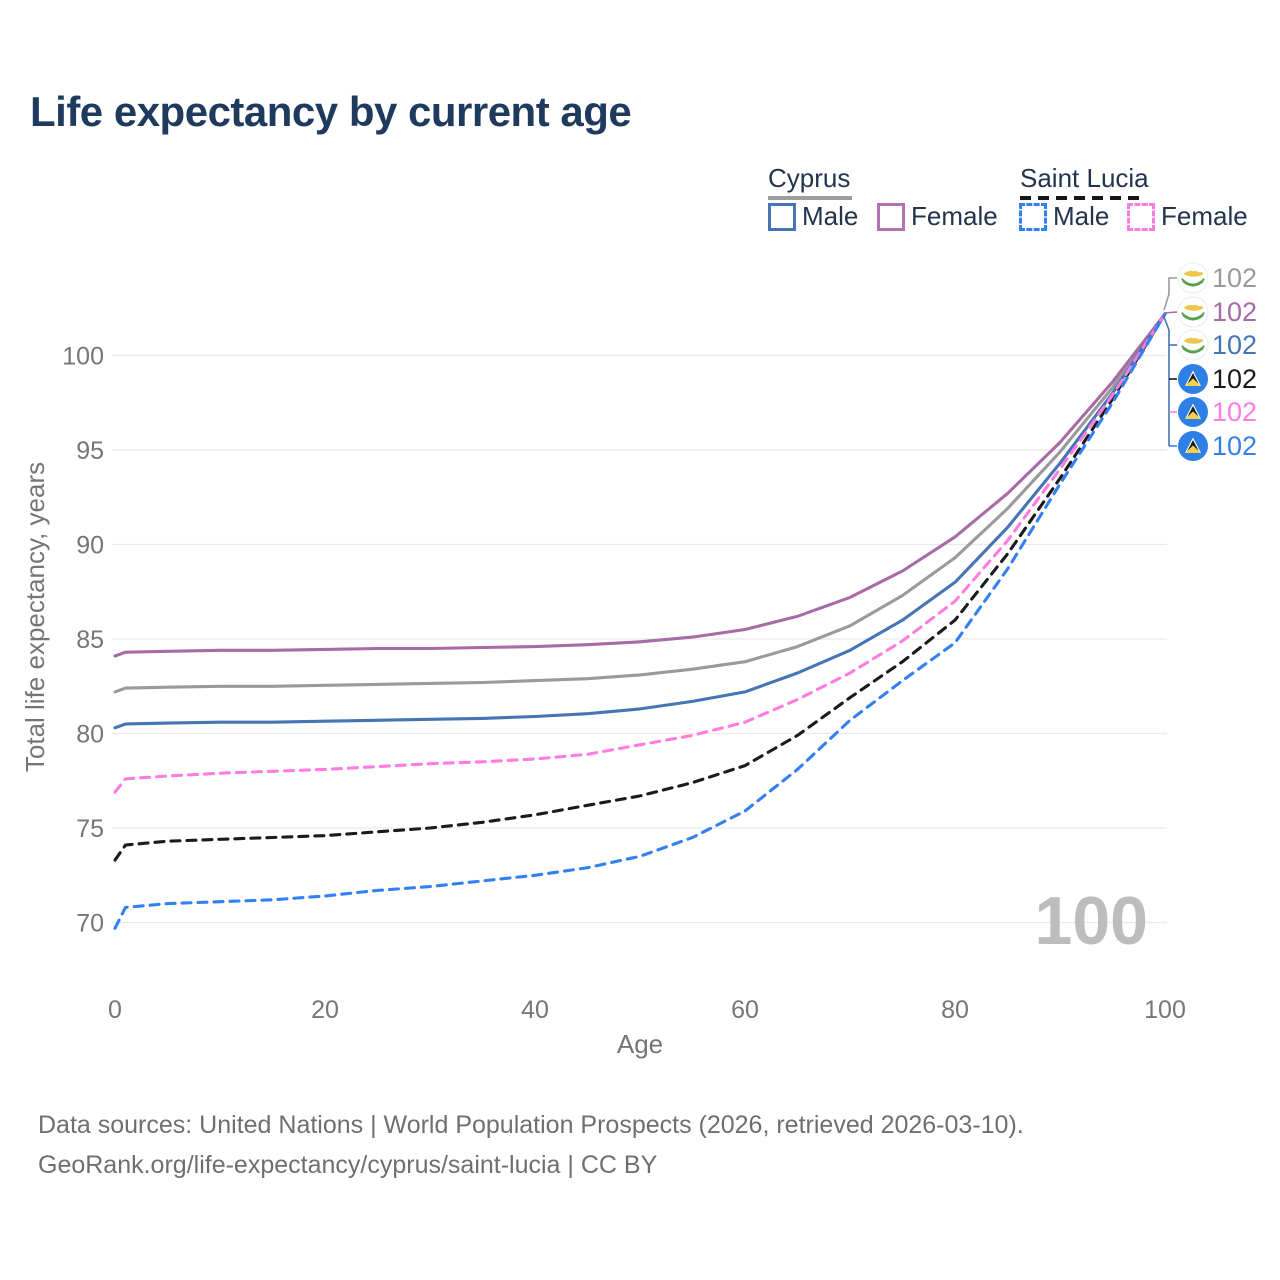 This screenshot has width=1280, height=1280. Describe the element at coordinates (640, 1044) in the screenshot. I see `x-axis-title: Age` at that location.